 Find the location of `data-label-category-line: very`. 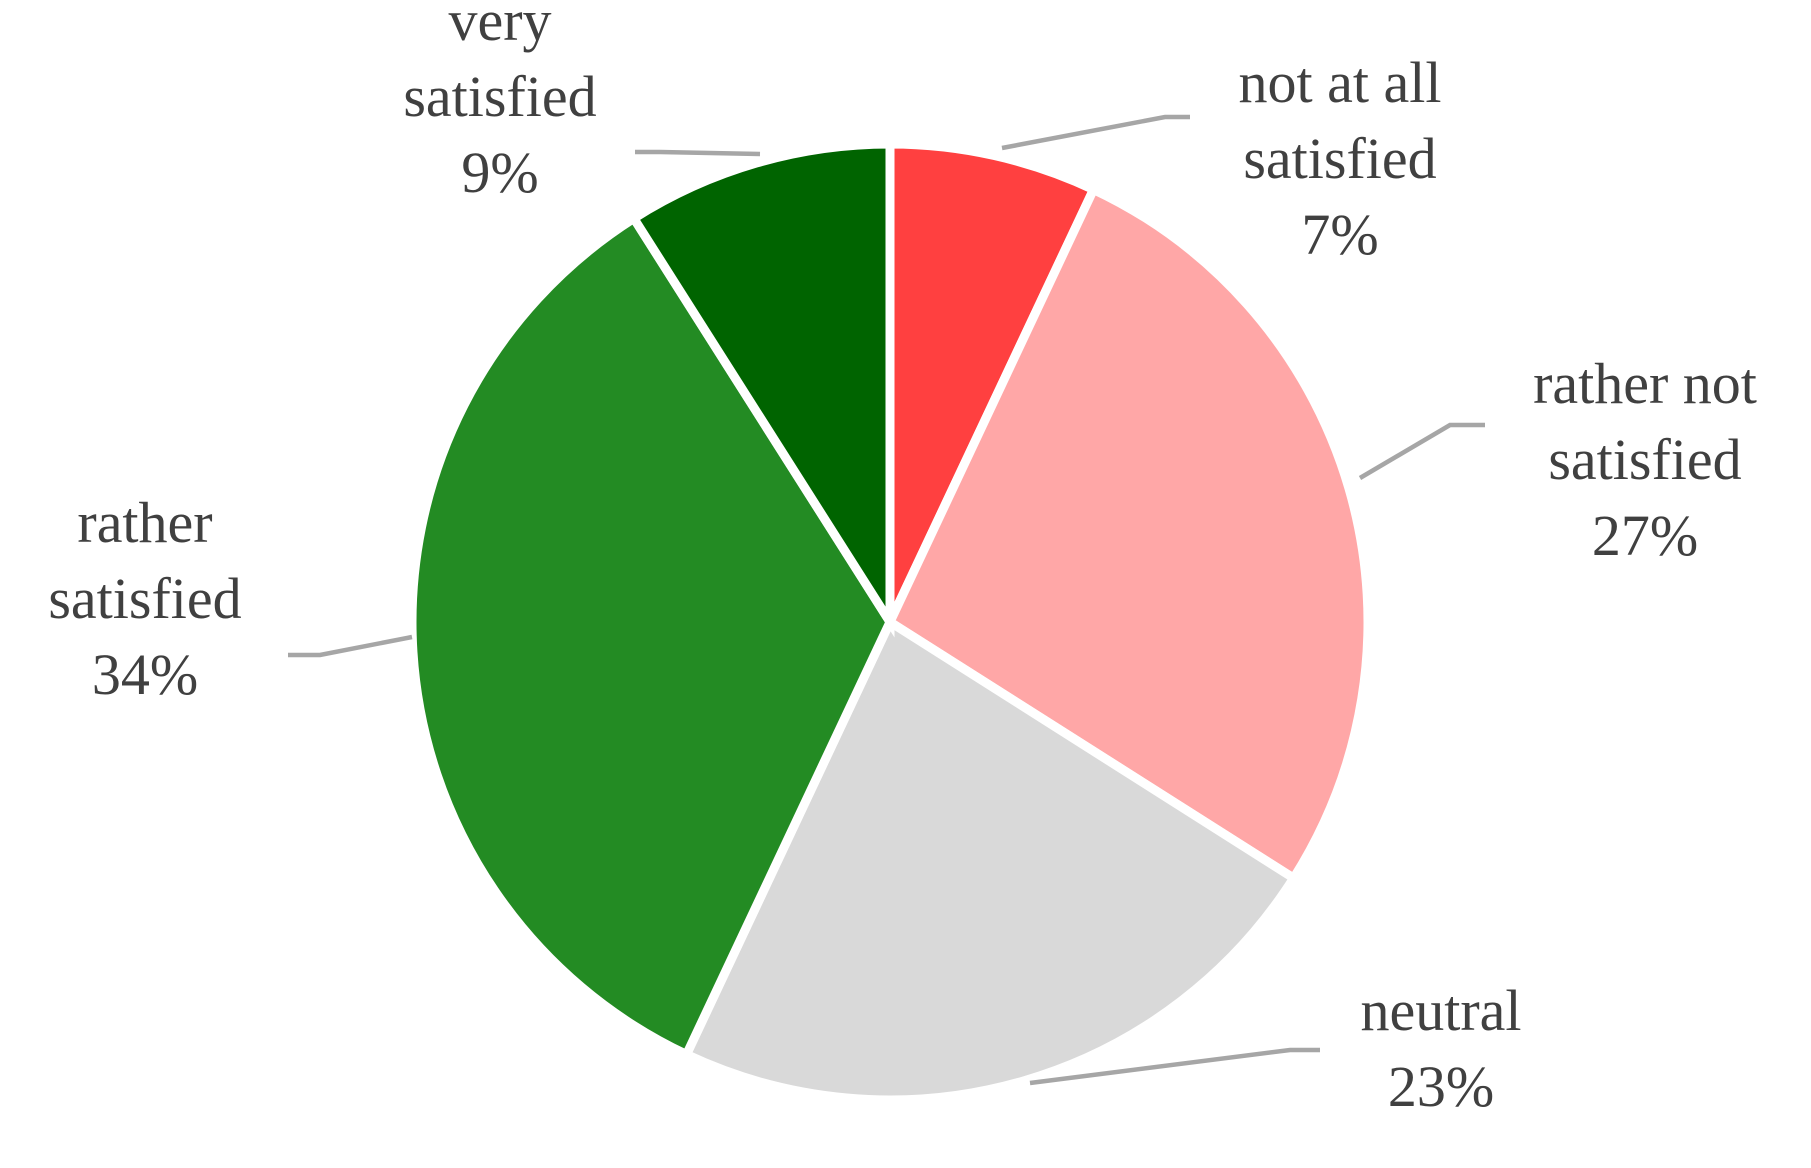

data-label-category-line: very is located at coordinates (499, 26).